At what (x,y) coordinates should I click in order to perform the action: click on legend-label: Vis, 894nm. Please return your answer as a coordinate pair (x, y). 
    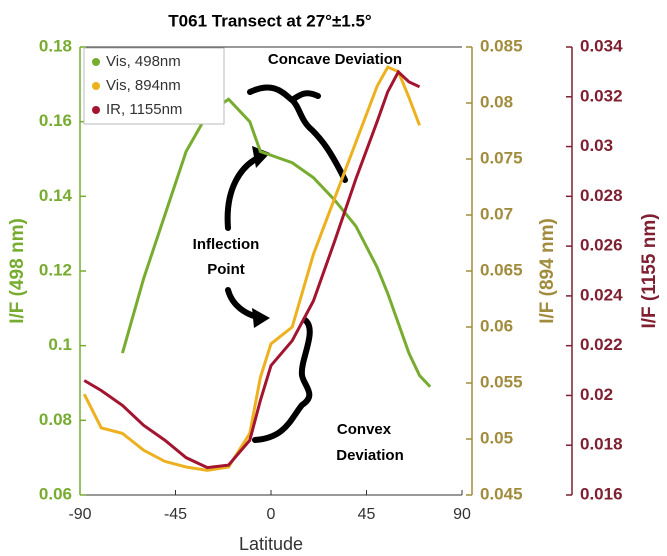
    Looking at the image, I should click on (143, 85).